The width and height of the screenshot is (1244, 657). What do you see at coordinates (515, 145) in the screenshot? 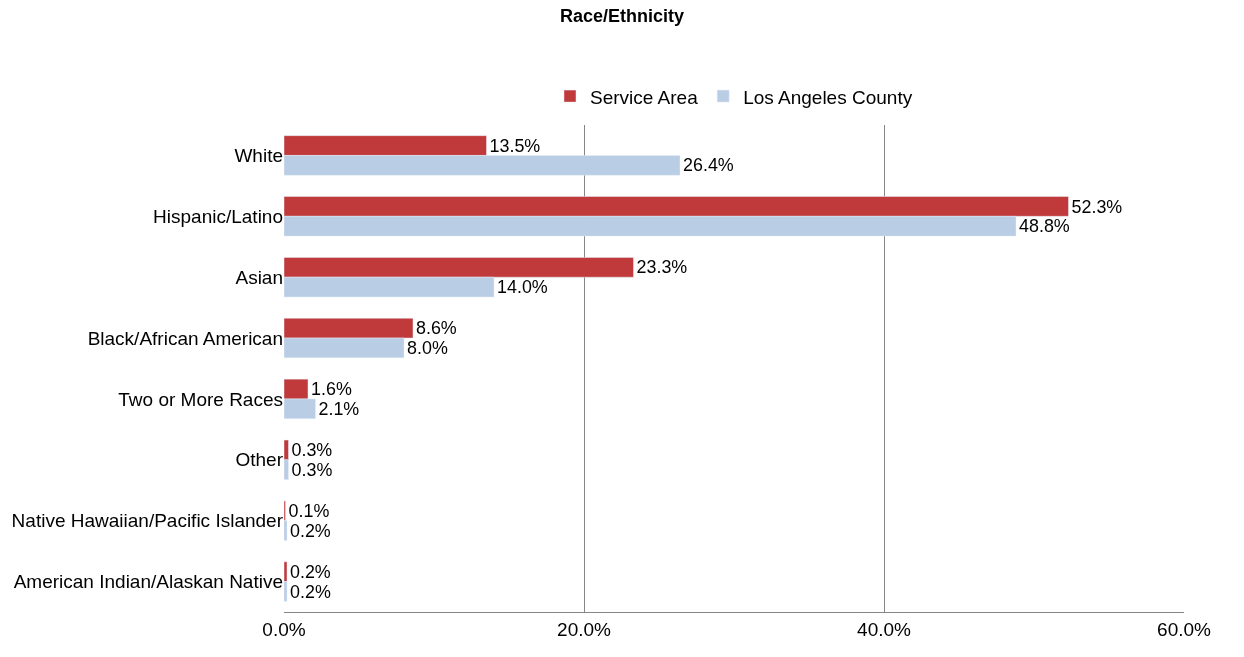
I see `data-label: 13.5%` at bounding box center [515, 145].